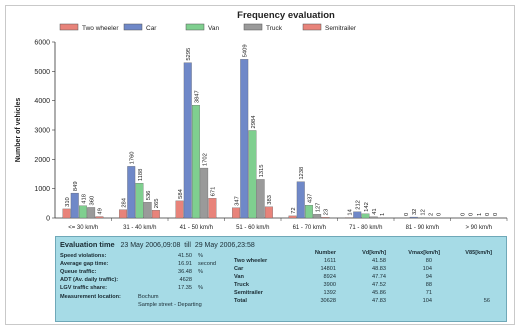 The image size is (522, 331). I want to click on stat-value: 36.48, so click(185, 272).